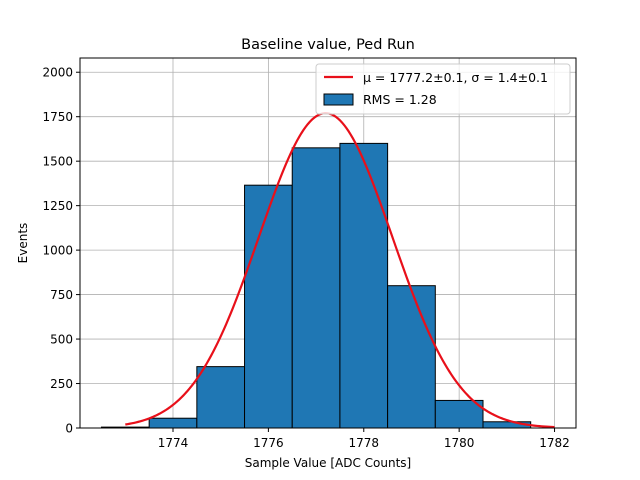  What do you see at coordinates (69, 429) in the screenshot?
I see `y-tick-label: 0` at bounding box center [69, 429].